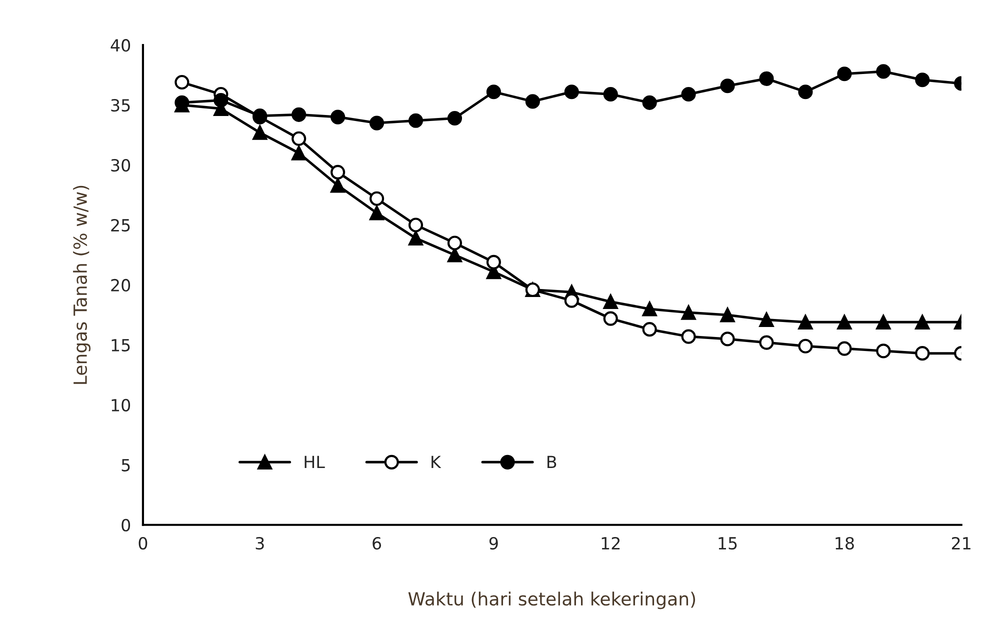  What do you see at coordinates (82, 285) in the screenshot?
I see `y-axis-title: Lengas Tanah (% w/w)` at bounding box center [82, 285].